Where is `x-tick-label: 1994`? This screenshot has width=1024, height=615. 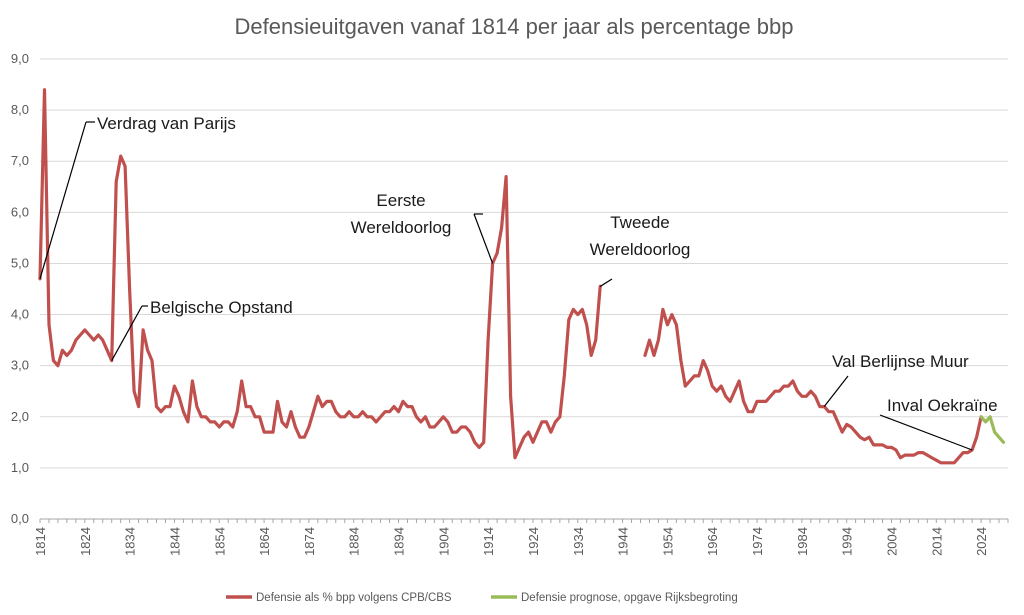 x-tick-label: 1994 is located at coordinates (847, 541).